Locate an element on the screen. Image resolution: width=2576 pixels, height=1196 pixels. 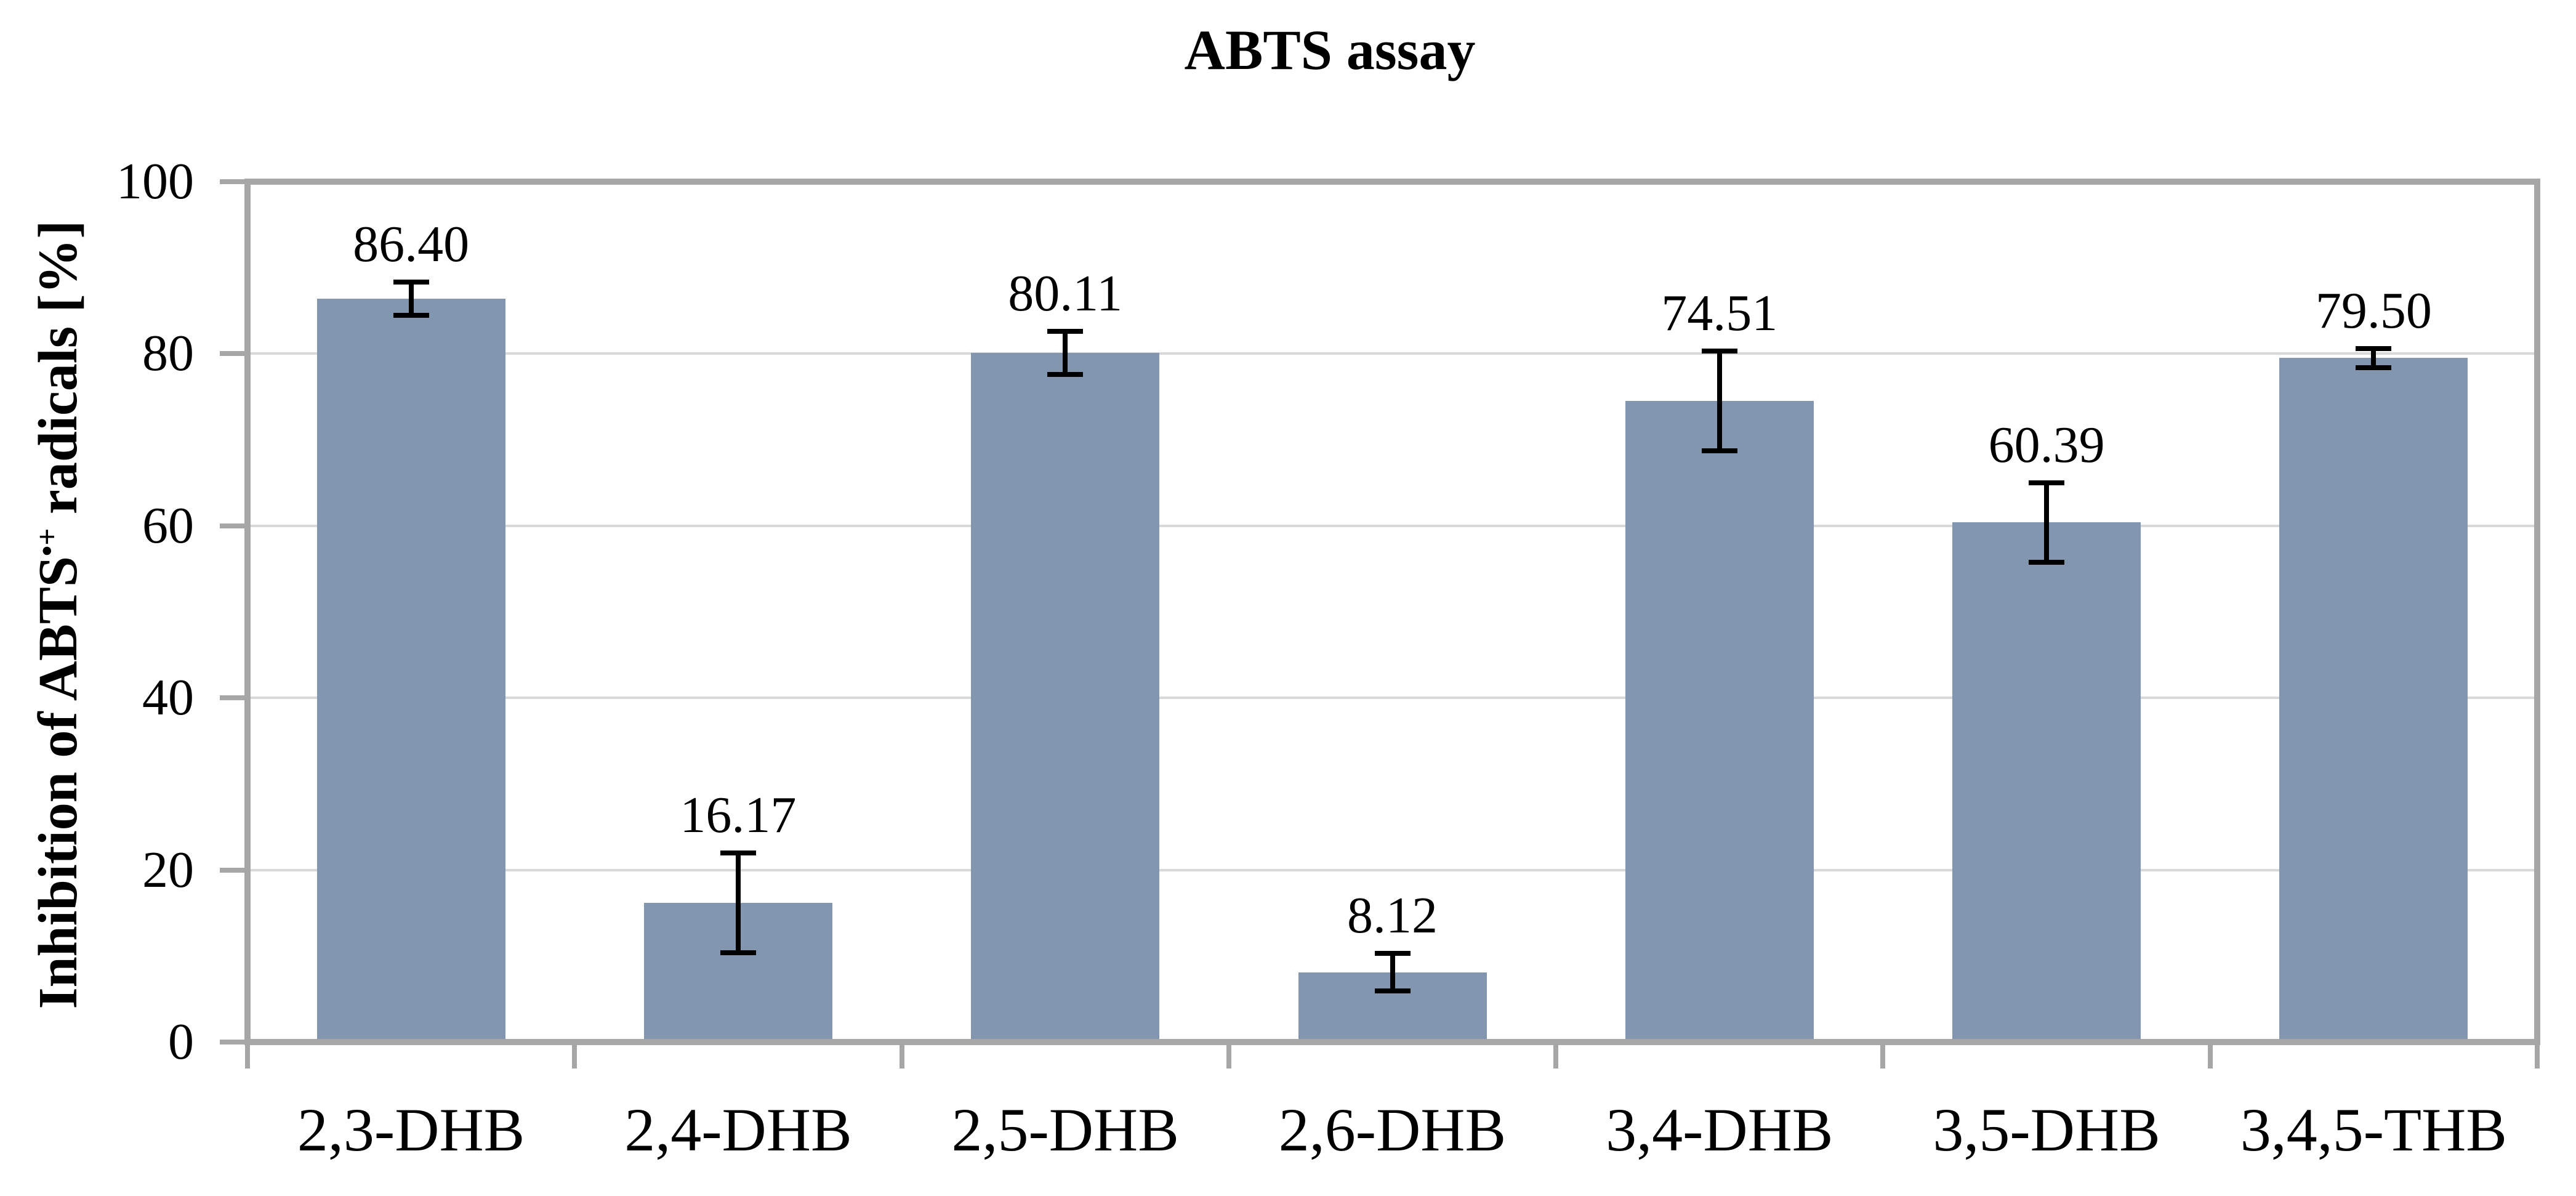
chart-title: ABTS assay is located at coordinates (1330, 49).